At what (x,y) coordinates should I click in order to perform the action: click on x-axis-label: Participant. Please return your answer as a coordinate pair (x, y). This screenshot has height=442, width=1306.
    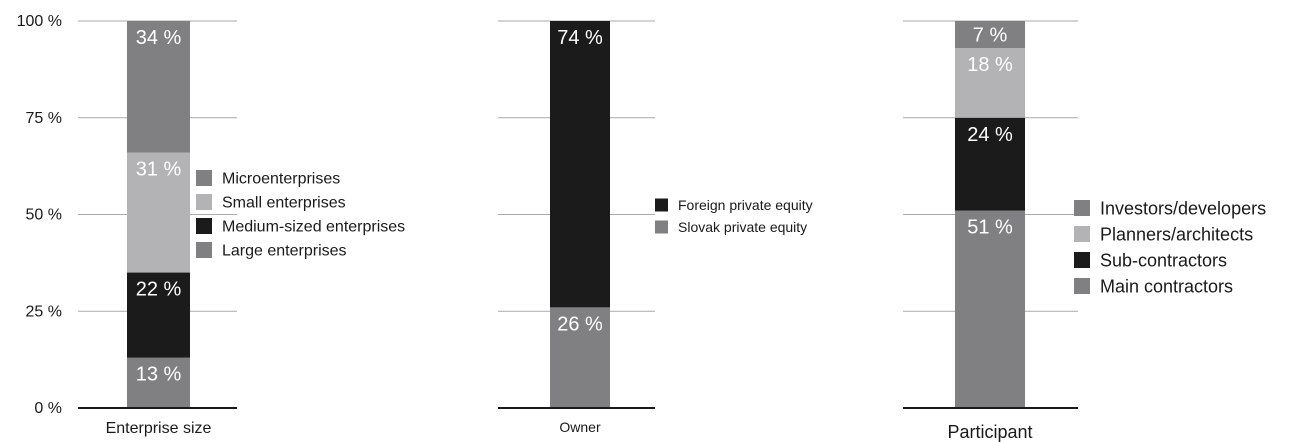
    Looking at the image, I should click on (989, 432).